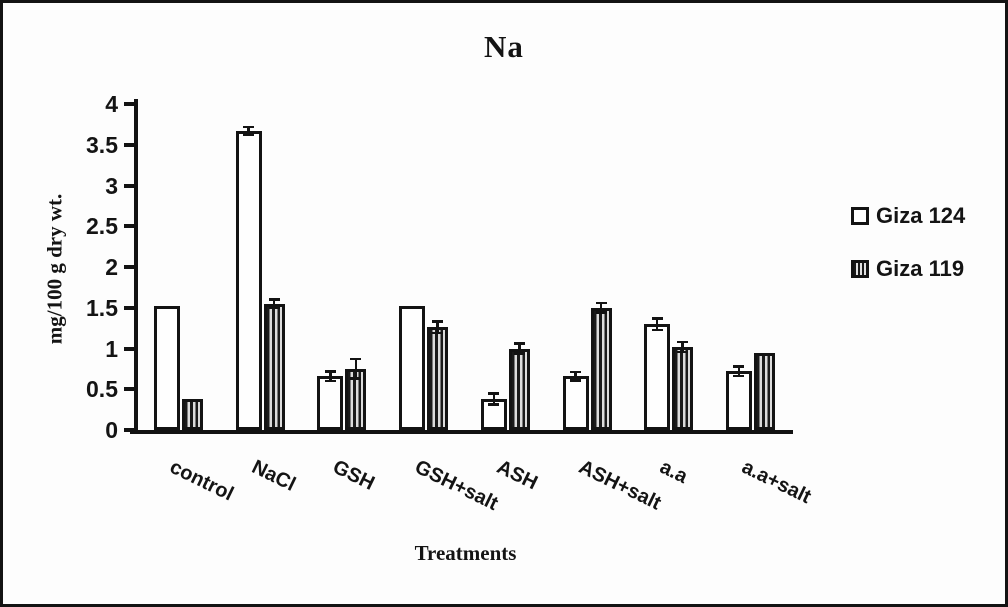  What do you see at coordinates (517, 475) in the screenshot?
I see `x-category-label: ASH` at bounding box center [517, 475].